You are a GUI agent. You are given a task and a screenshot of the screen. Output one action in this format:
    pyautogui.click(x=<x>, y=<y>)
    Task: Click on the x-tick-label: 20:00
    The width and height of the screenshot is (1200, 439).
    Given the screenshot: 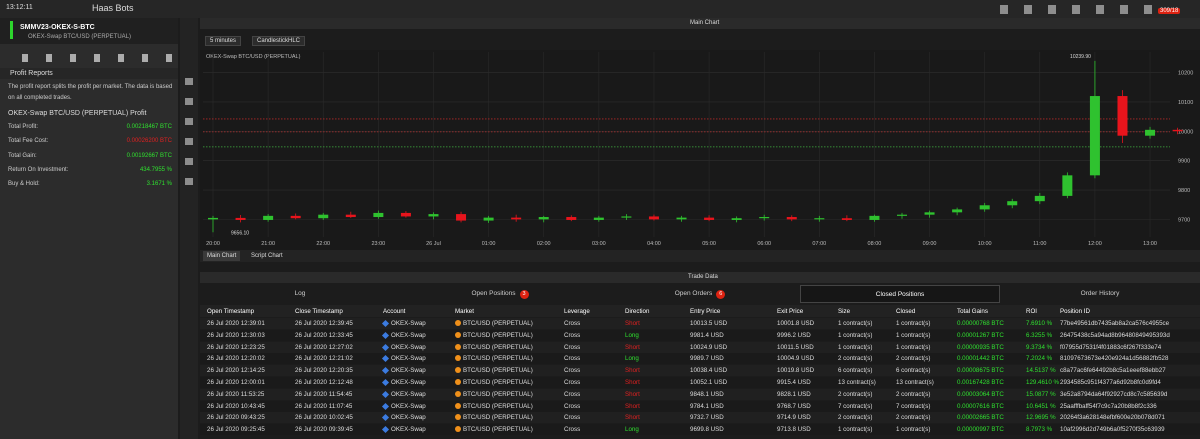 What is the action you would take?
    pyautogui.click(x=213, y=244)
    